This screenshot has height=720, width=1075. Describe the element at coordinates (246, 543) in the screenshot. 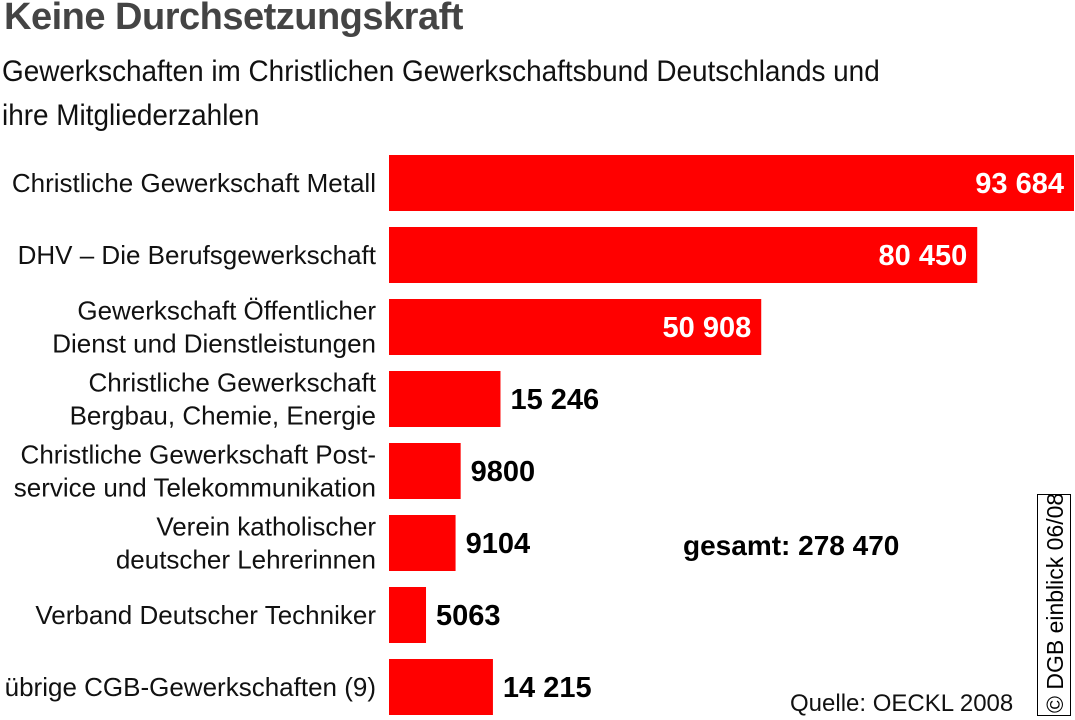

I see `category-label-6: Verein katholischer deutscher Lehrerinnen` at that location.